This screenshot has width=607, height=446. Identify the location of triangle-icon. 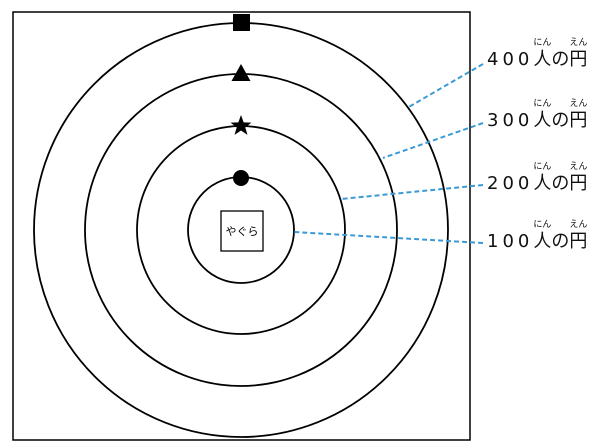
(241, 72).